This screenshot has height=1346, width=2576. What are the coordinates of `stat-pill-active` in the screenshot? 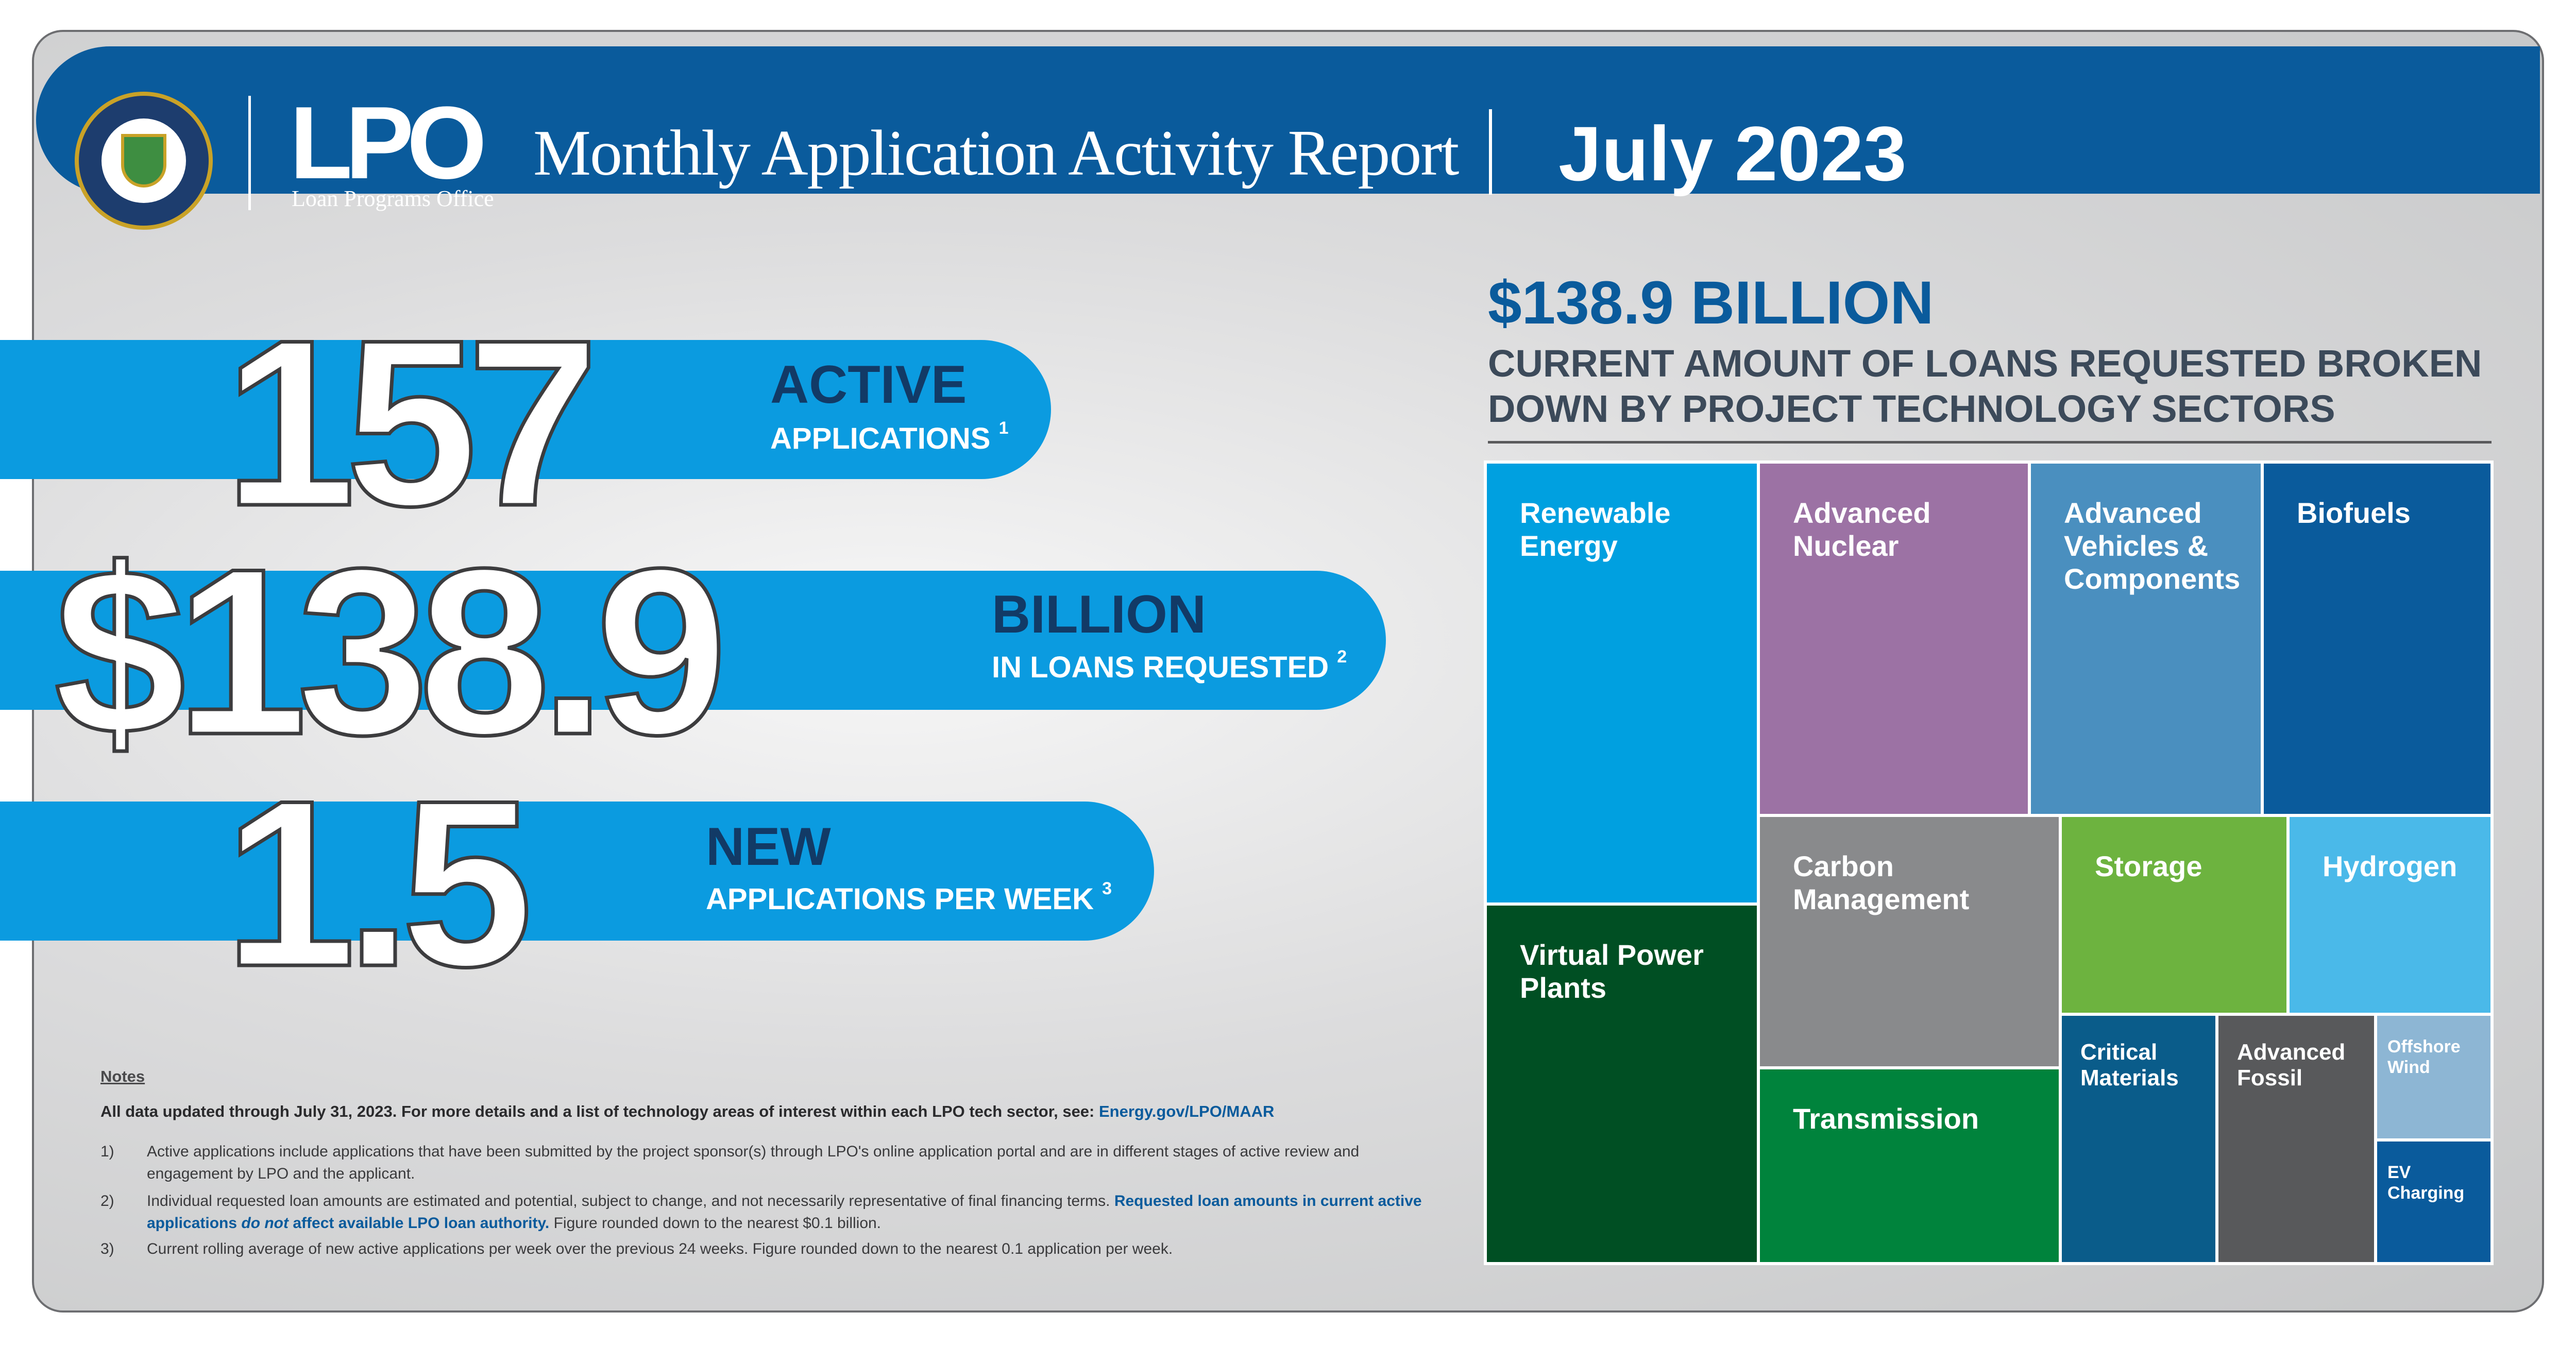 It's located at (525, 409).